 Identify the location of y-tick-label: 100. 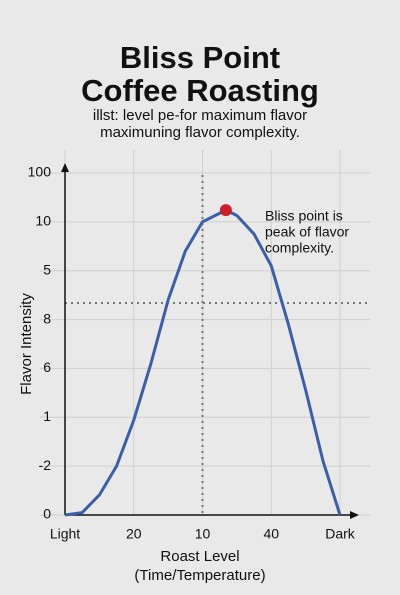
(40, 172).